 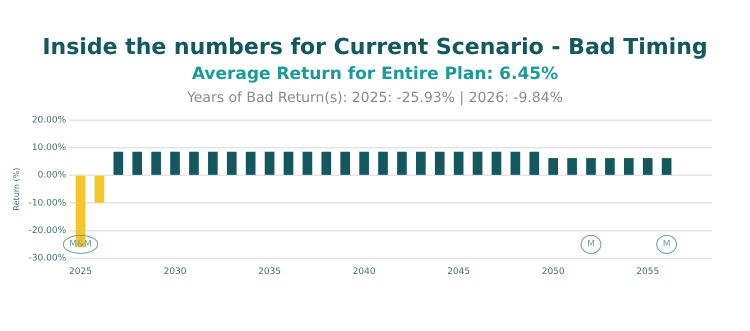 I want to click on text: Years of Bad Return(s): 2025: -25.93% | 2026: -9.84%, so click(x=375, y=98).